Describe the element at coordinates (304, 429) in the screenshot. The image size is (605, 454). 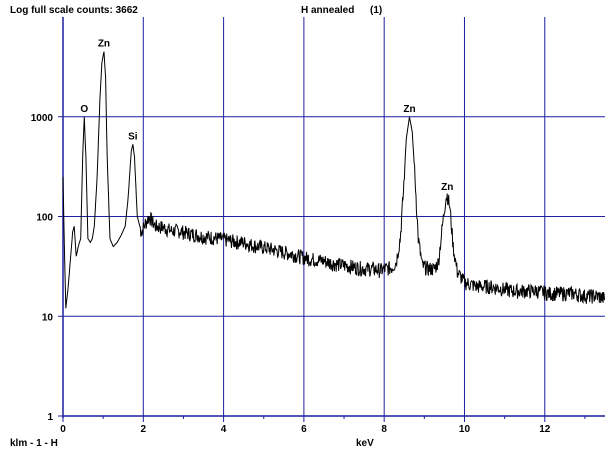
I see `x-tick-label: 6` at that location.